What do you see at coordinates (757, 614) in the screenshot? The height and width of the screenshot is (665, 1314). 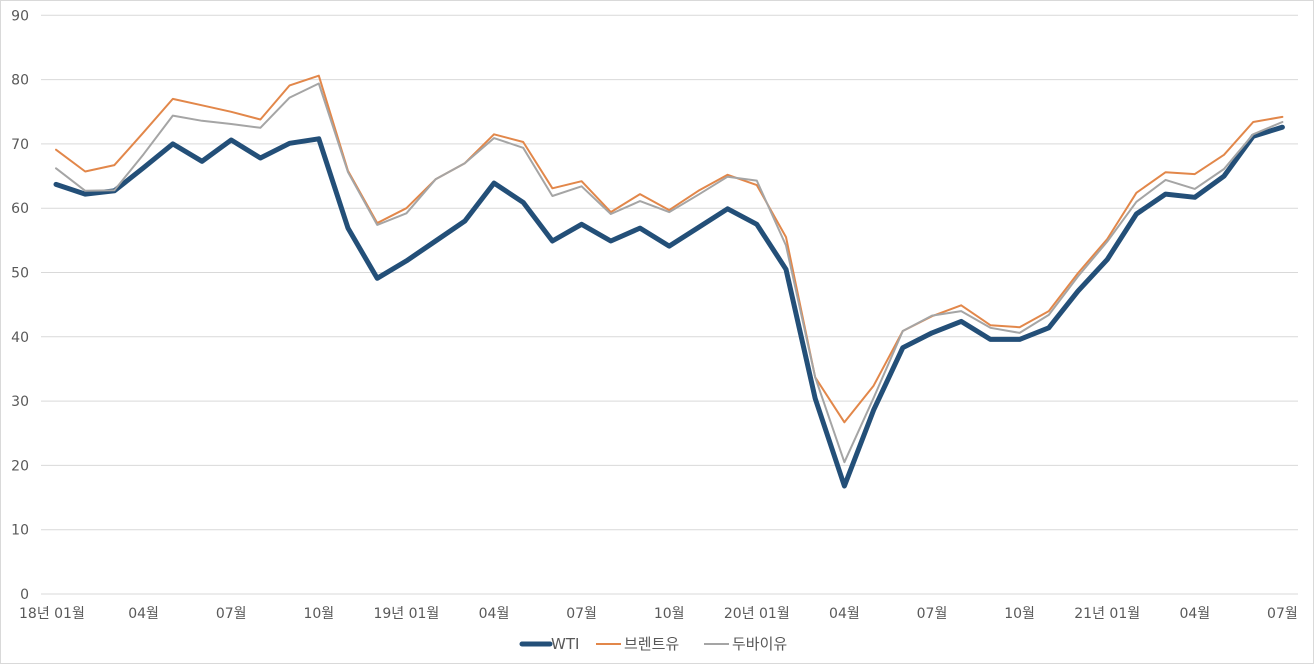 I see `x-tick-label: 20년 01월` at bounding box center [757, 614].